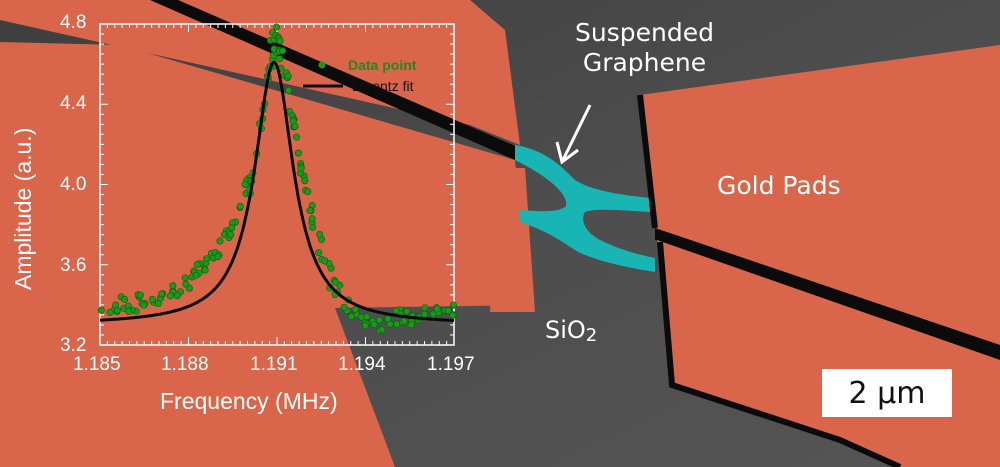 This screenshot has width=1000, height=467. I want to click on legend-lorentz-fit: Lorentz fit, so click(383, 86).